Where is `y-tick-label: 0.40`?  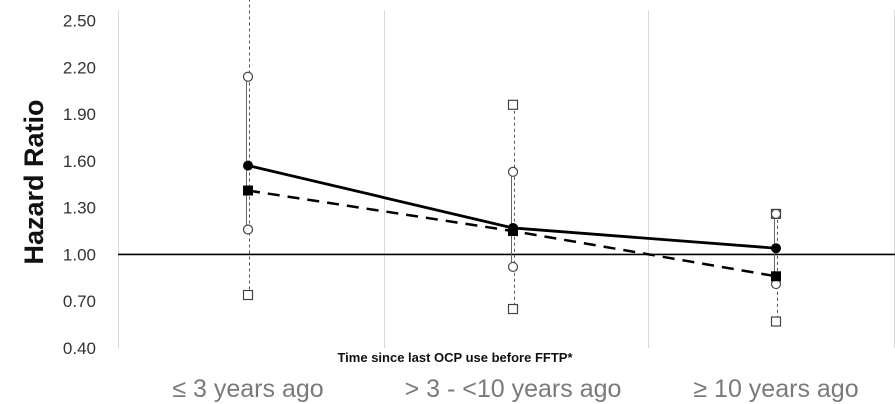
y-tick-label: 0.40 is located at coordinates (79, 348).